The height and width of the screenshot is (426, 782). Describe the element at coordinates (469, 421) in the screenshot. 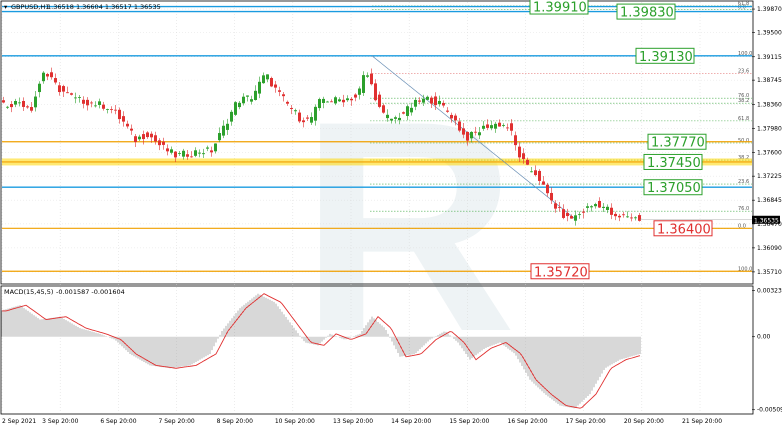

I see `x-tick-label: 15 Sep 20:00` at that location.